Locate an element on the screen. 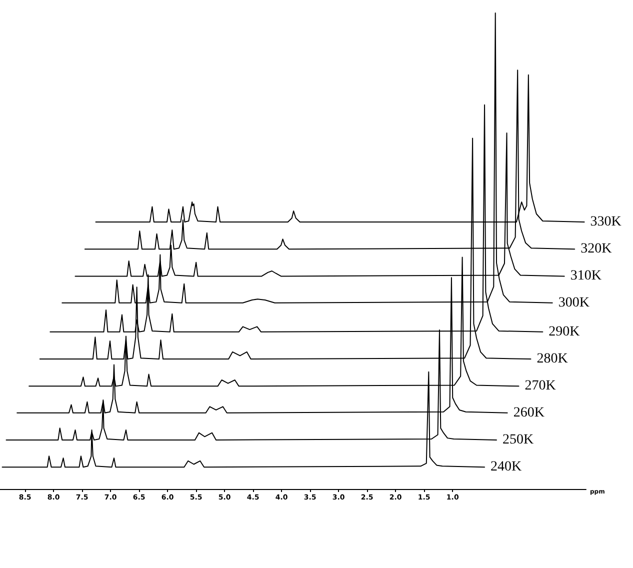  series-label: 330K is located at coordinates (606, 222).